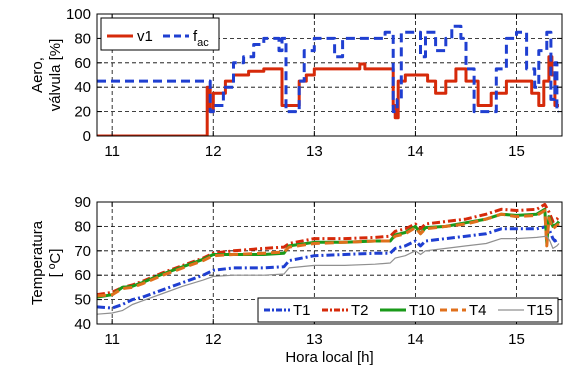 This screenshot has height=375, width=578. I want to click on legend-label-subscript: ac, so click(203, 43).